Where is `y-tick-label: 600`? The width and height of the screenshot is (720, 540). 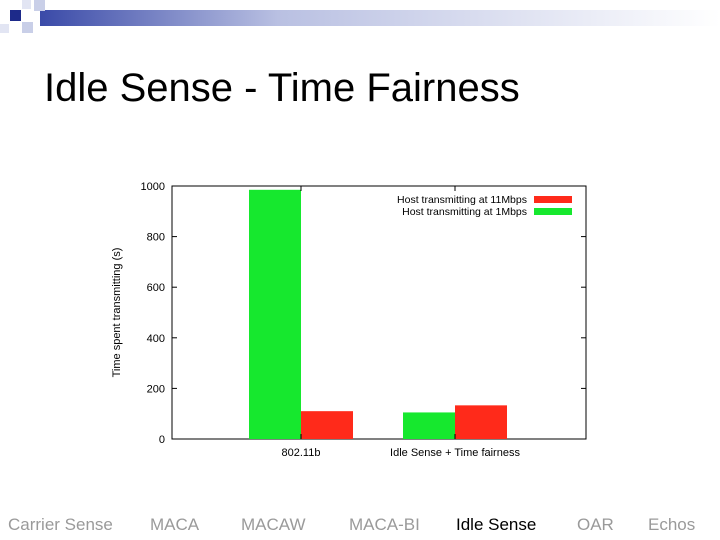 y-tick-label: 600 is located at coordinates (156, 288).